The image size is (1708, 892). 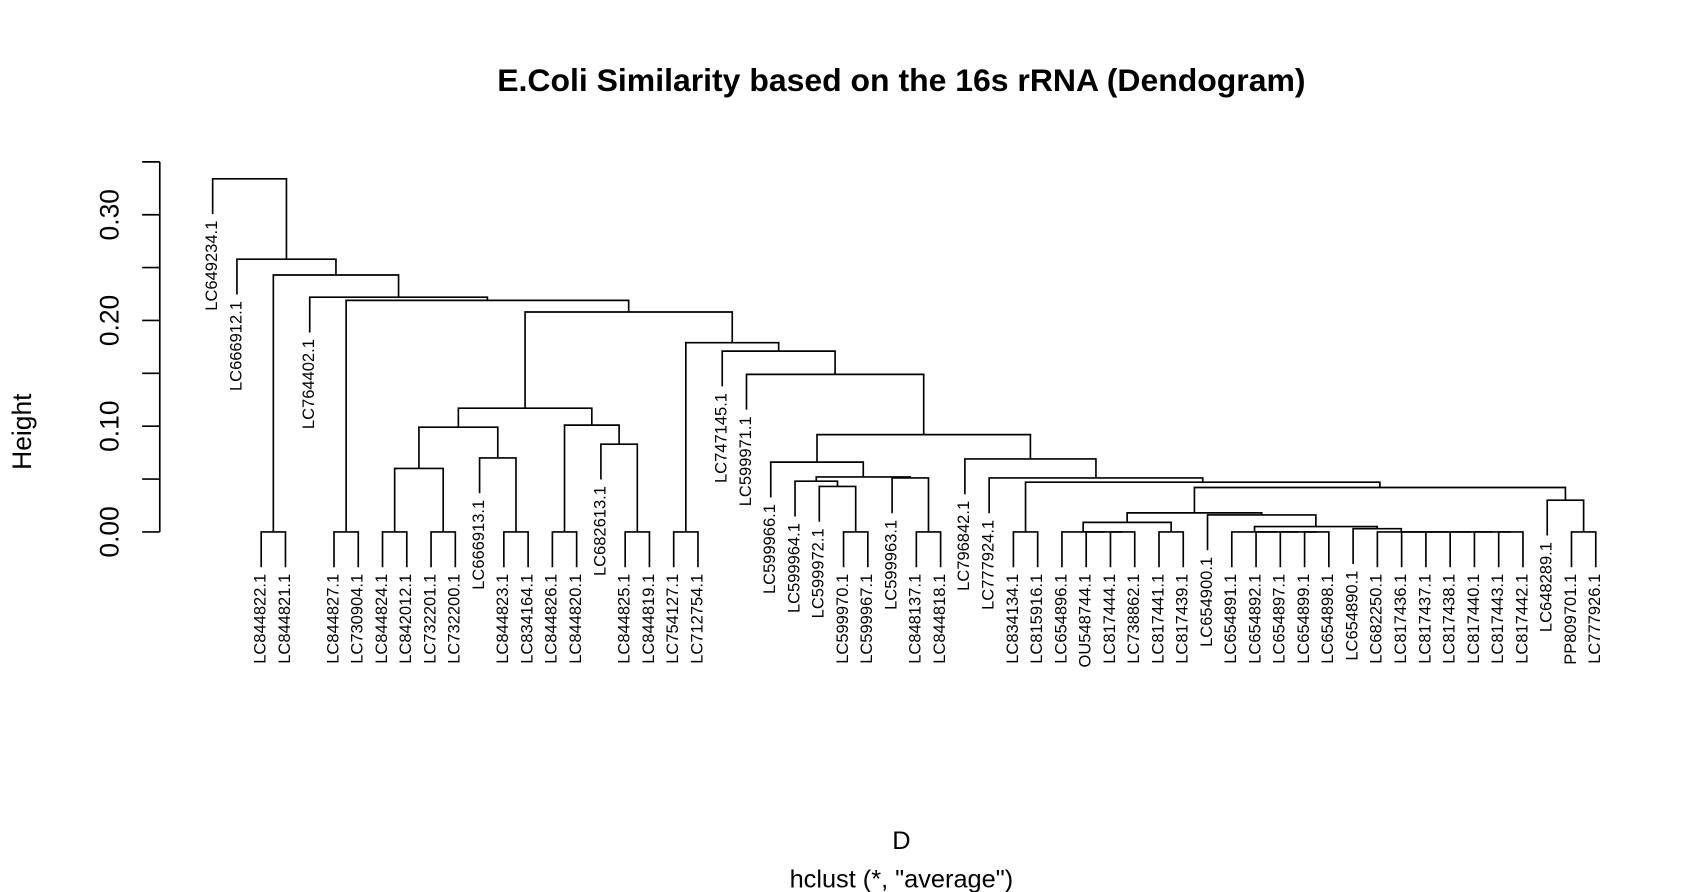 I want to click on leaf-label: OU548744.1, so click(x=1085, y=621).